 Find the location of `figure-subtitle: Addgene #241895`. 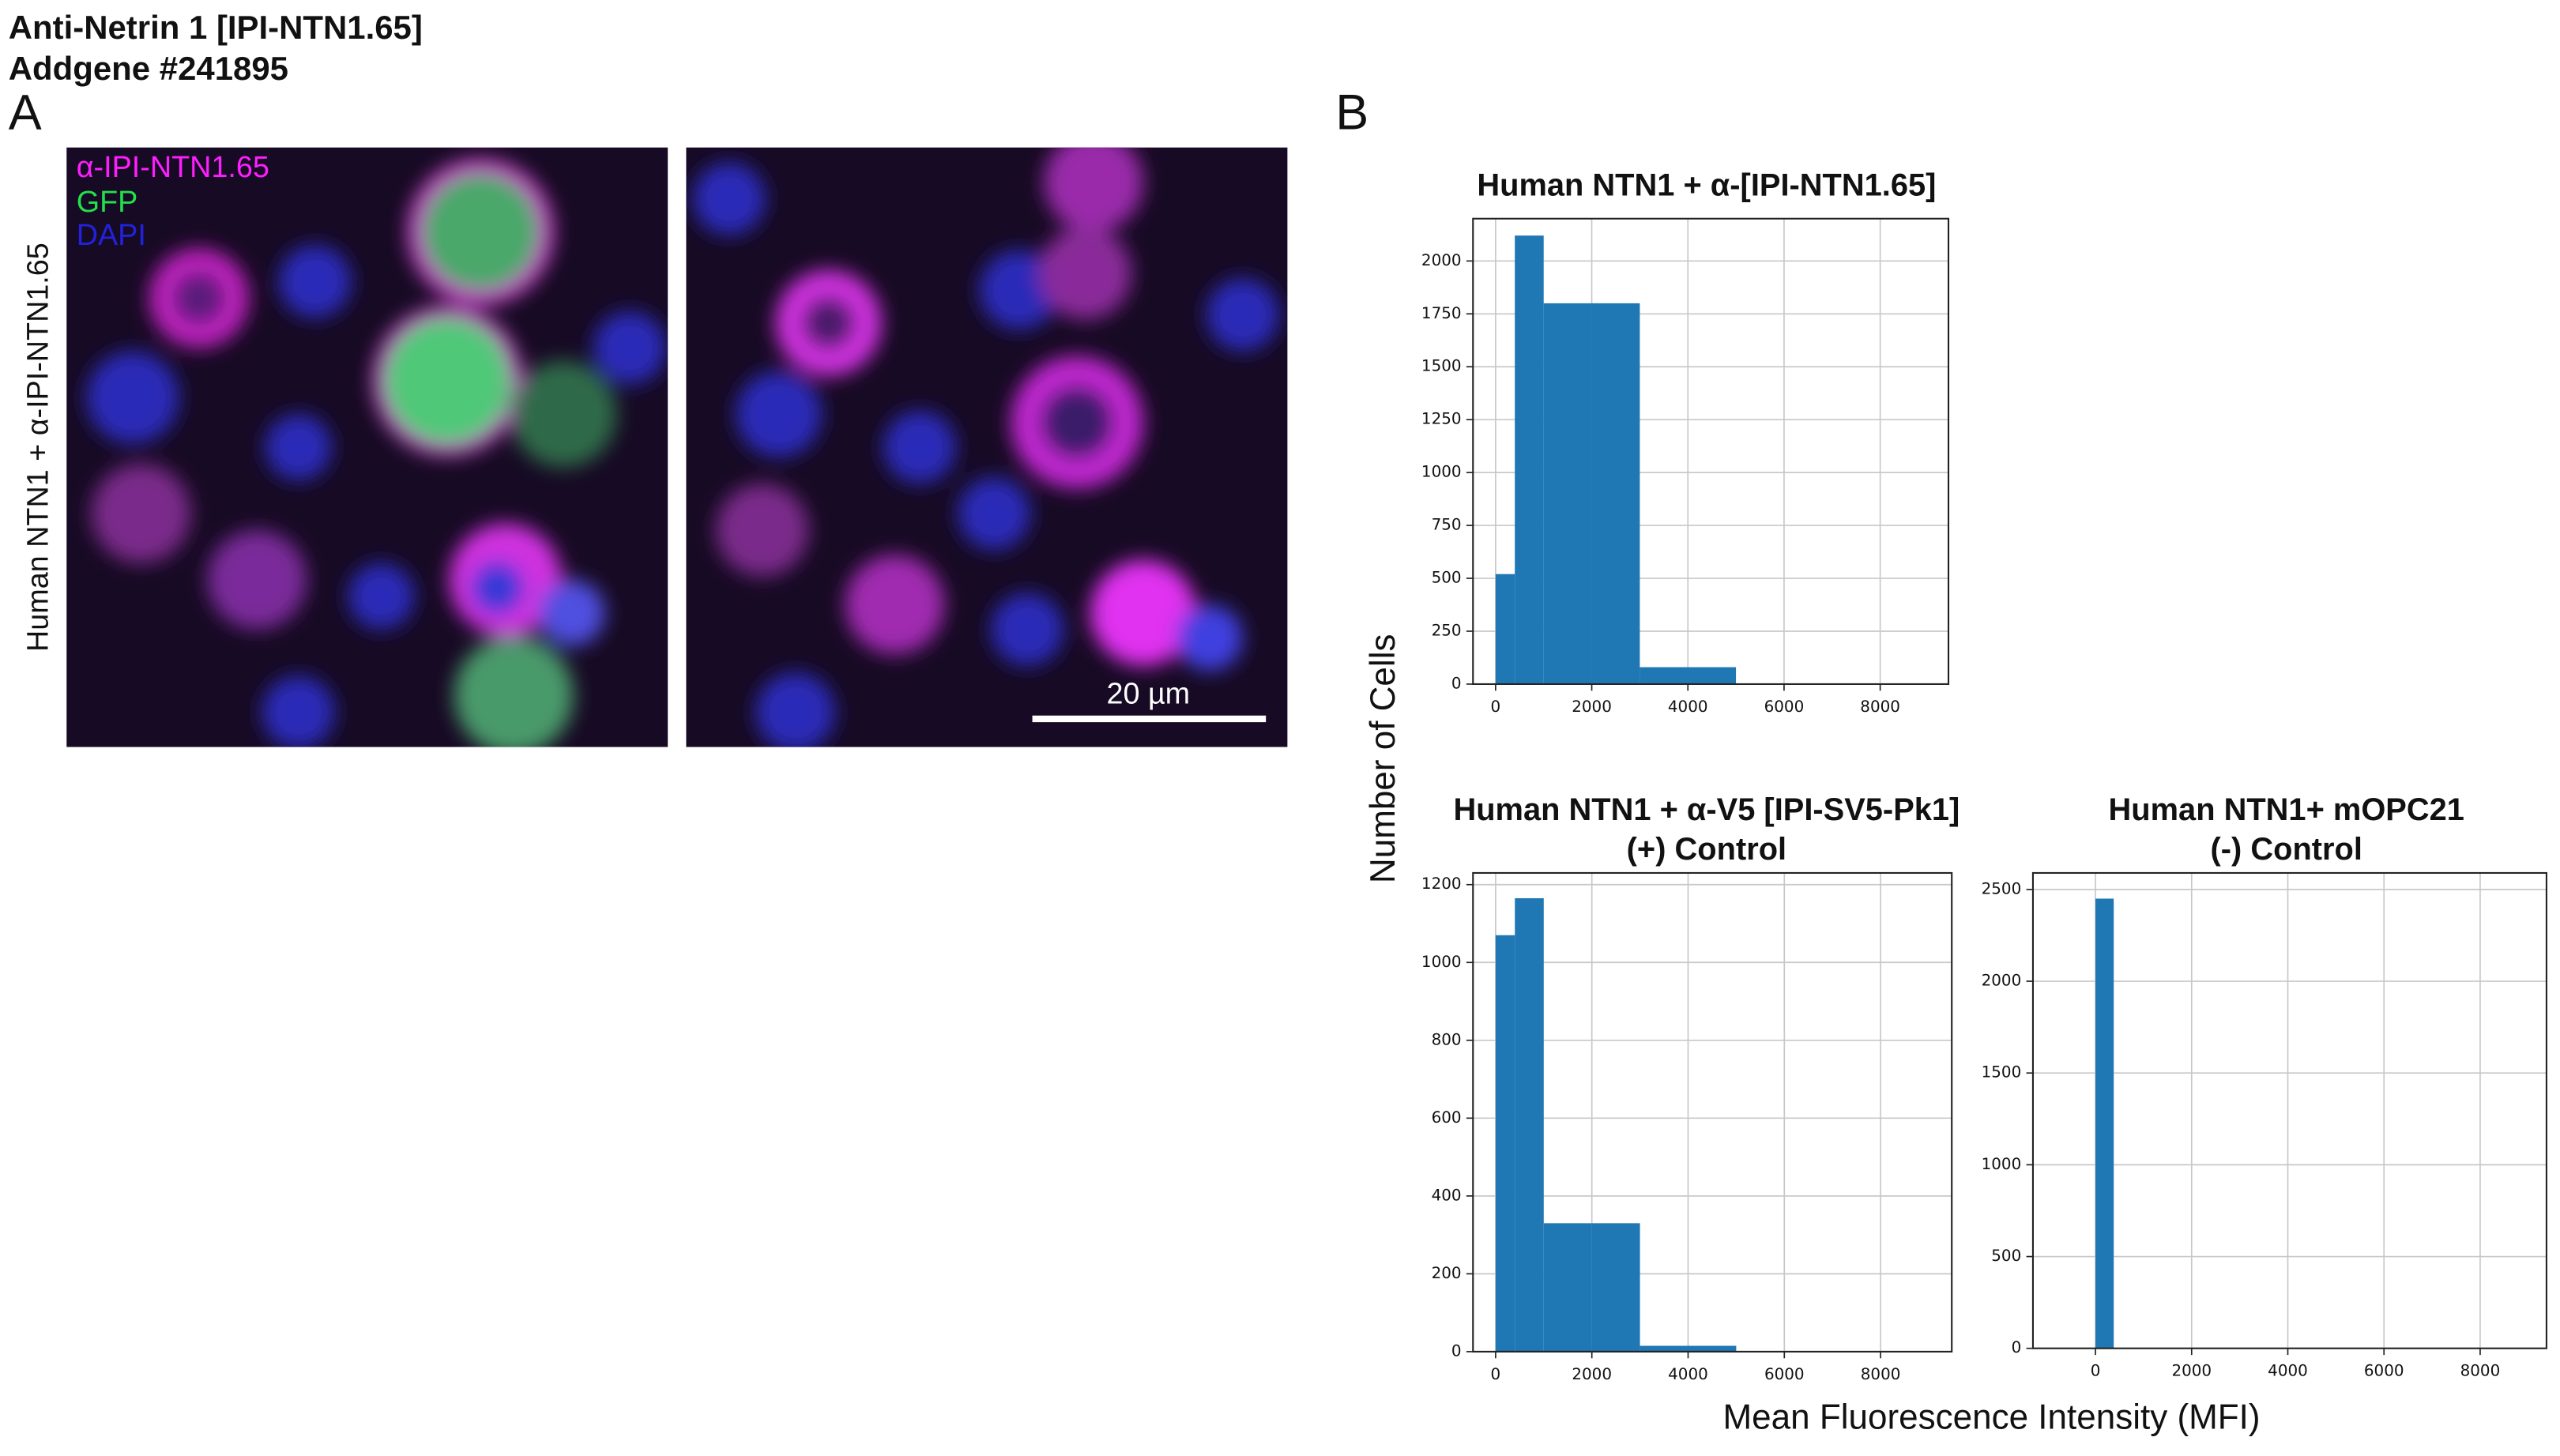

figure-subtitle: Addgene #241895 is located at coordinates (148, 68).